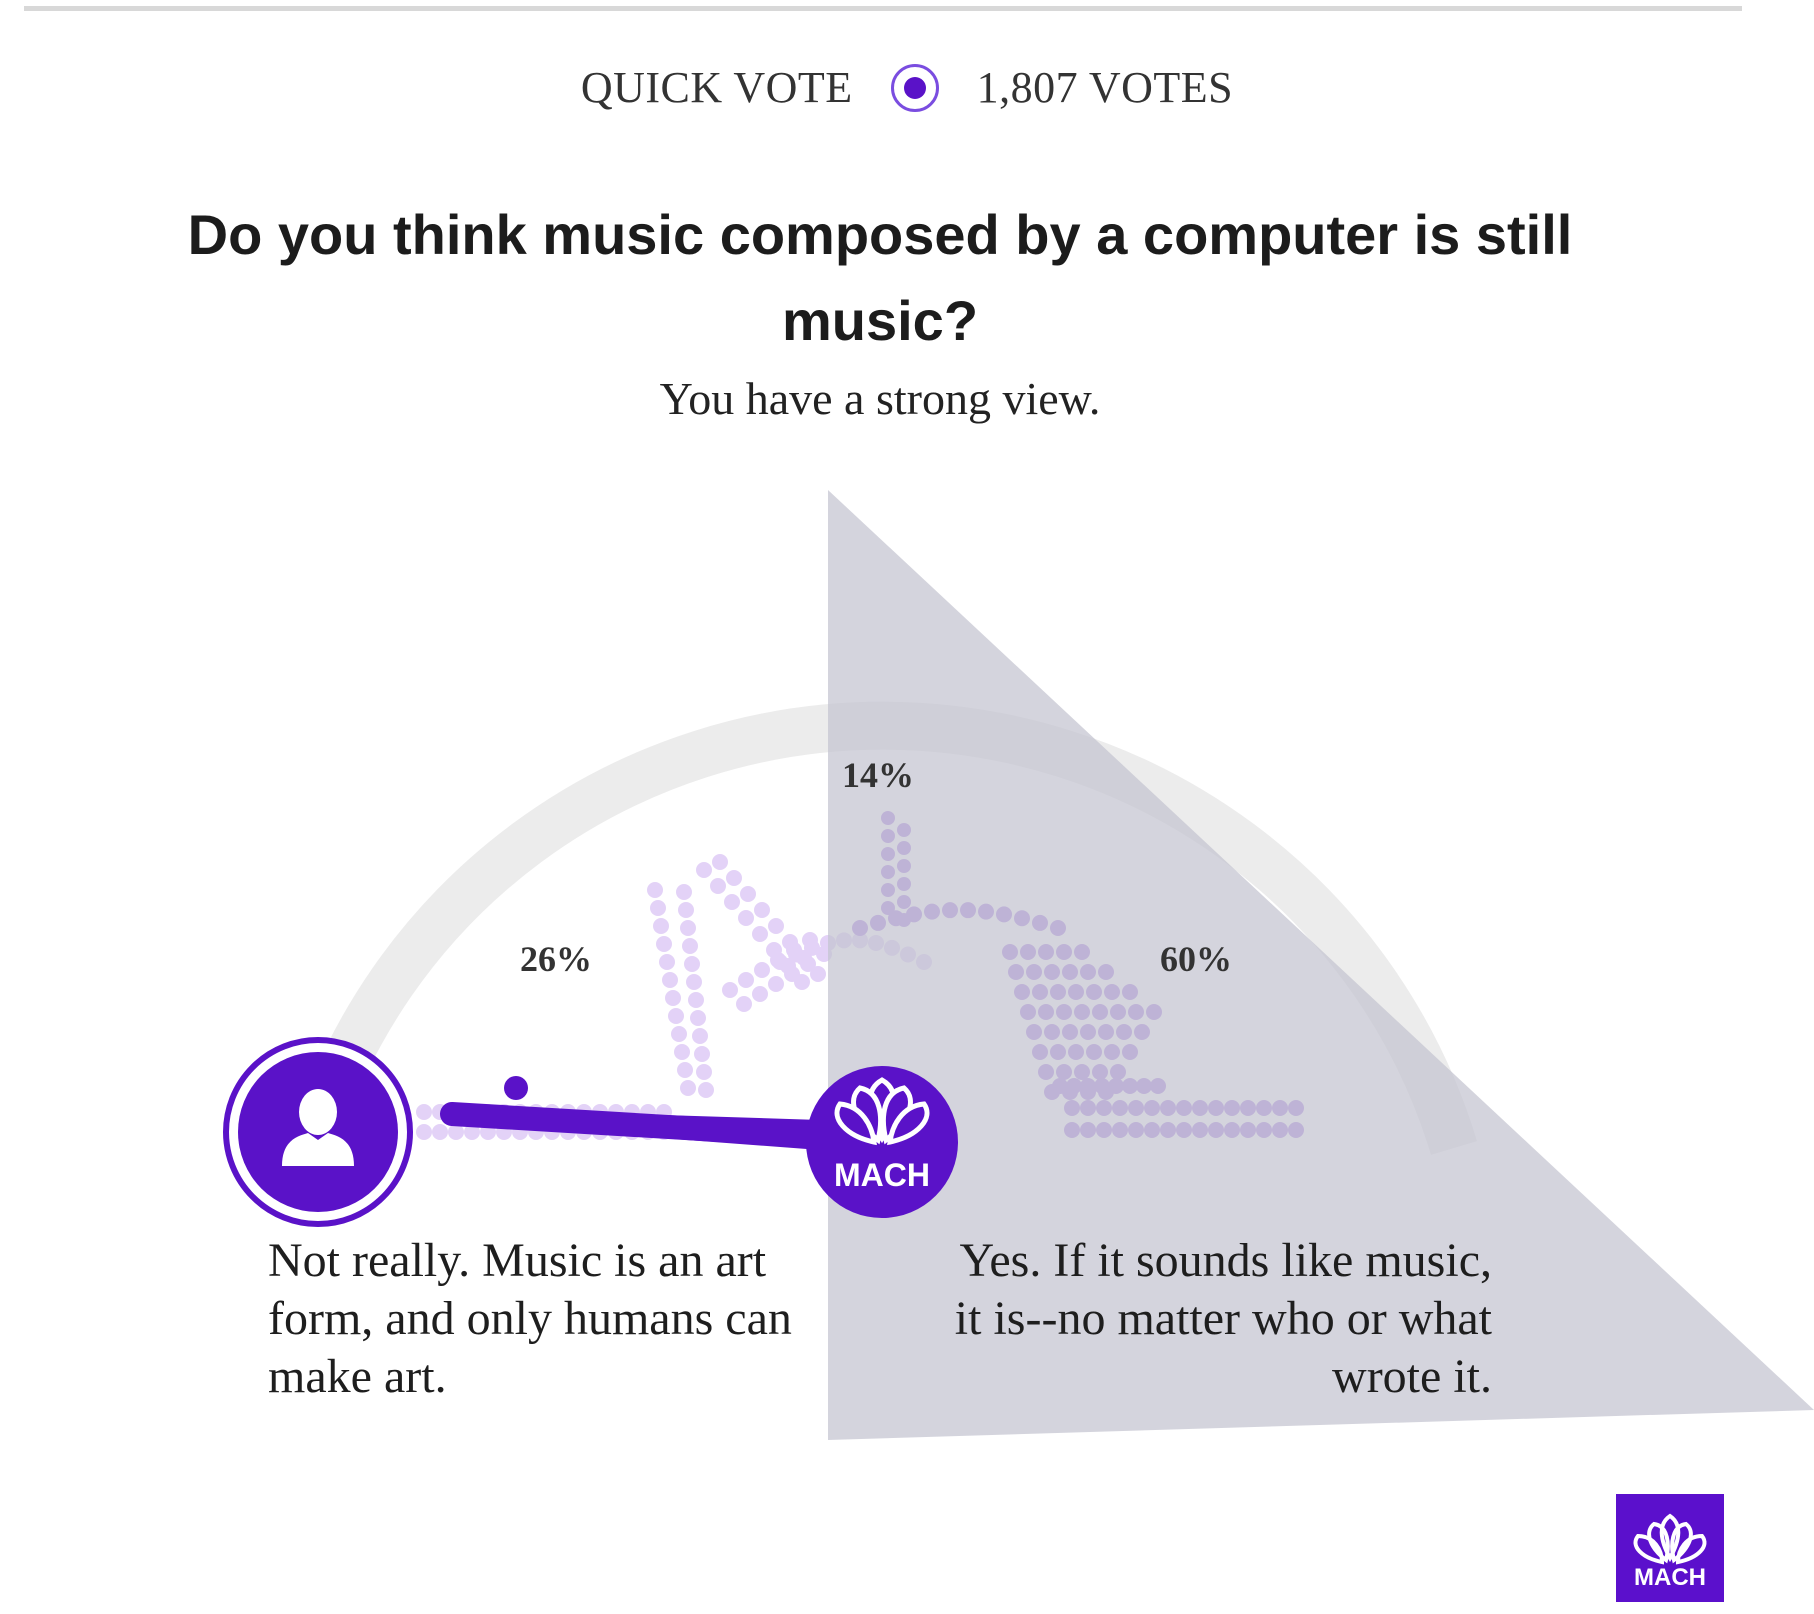  Describe the element at coordinates (880, 398) in the screenshot. I see `poll-verdict: You have a strong view.` at that location.